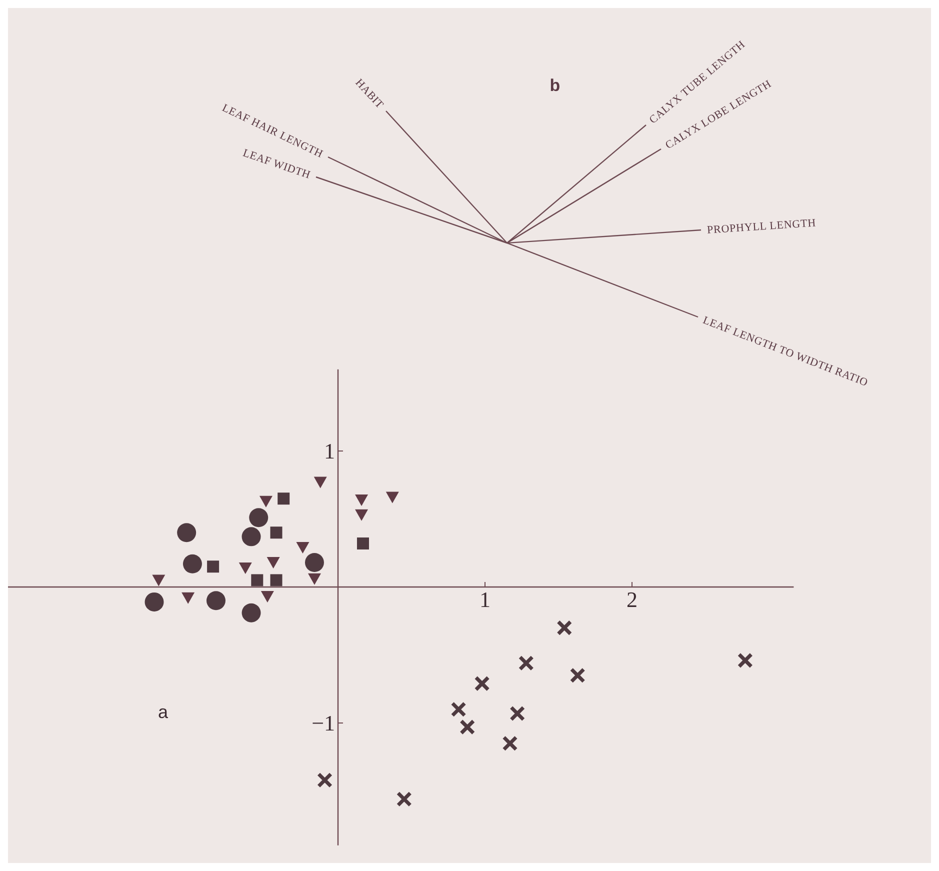 The image size is (939, 871). What do you see at coordinates (761, 226) in the screenshot?
I see `text: PROPHYLL LENGTH` at bounding box center [761, 226].